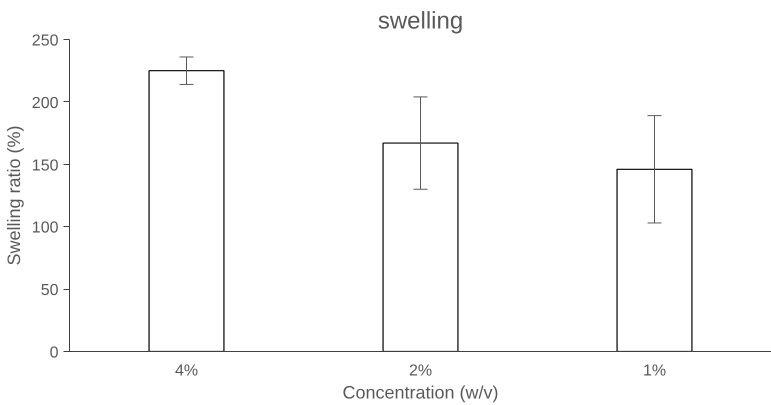  What do you see at coordinates (45, 41) in the screenshot?
I see `y-tick-label: 250` at bounding box center [45, 41].